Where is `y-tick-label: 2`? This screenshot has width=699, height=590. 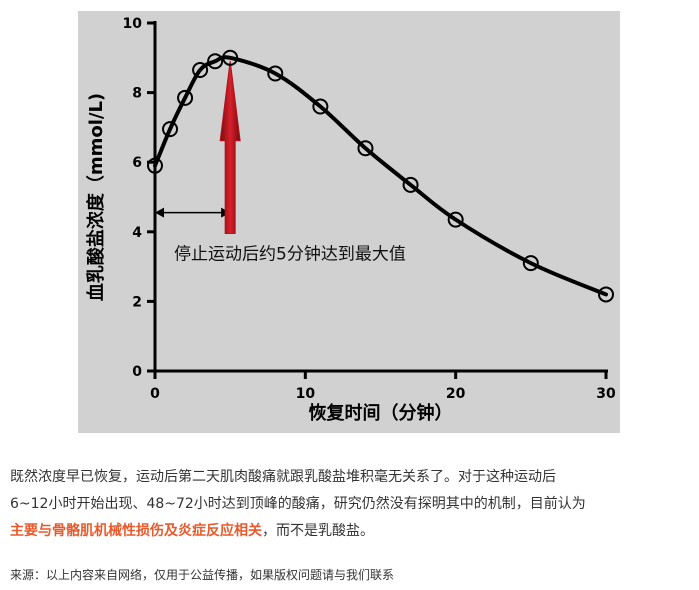
y-tick-label: 2 is located at coordinates (137, 302).